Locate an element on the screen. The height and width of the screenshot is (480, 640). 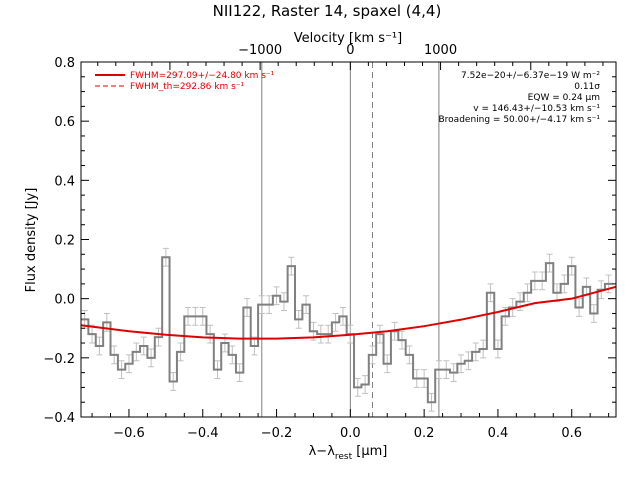
annotation-sigma: 0.11σ is located at coordinates (587, 87).